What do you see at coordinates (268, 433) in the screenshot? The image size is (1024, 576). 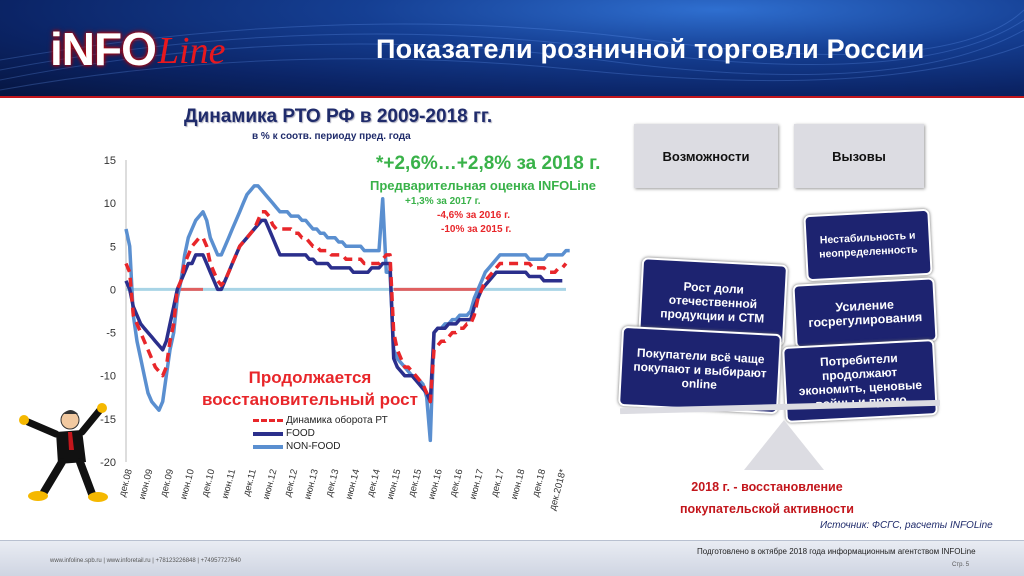 I see `legend-swatch-food` at bounding box center [268, 433].